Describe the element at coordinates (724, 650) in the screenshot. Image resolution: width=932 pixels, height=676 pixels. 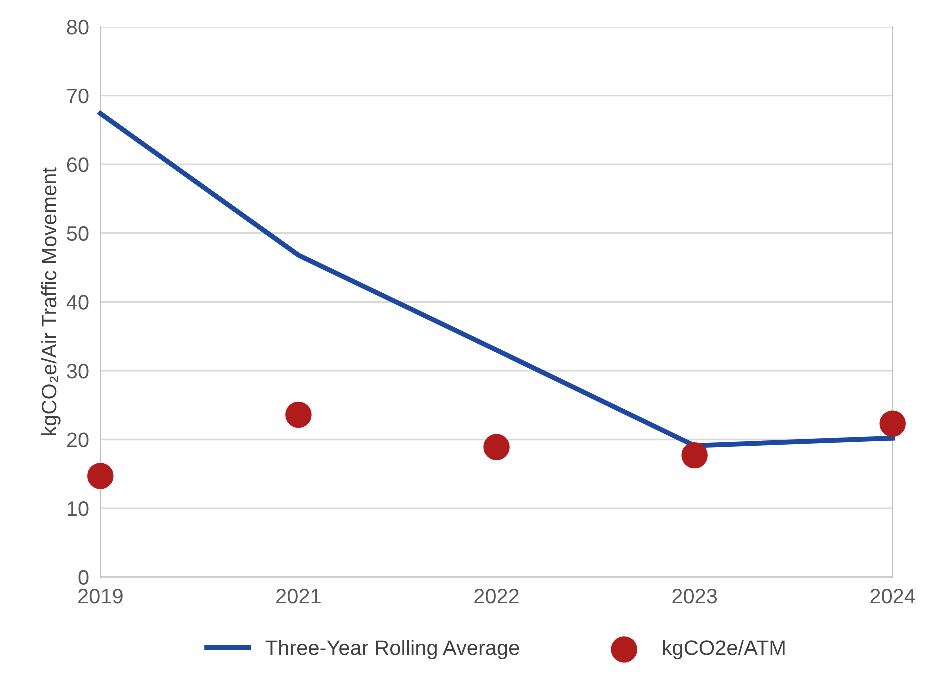
I see `legend-label: kgCO2e/ATM` at that location.